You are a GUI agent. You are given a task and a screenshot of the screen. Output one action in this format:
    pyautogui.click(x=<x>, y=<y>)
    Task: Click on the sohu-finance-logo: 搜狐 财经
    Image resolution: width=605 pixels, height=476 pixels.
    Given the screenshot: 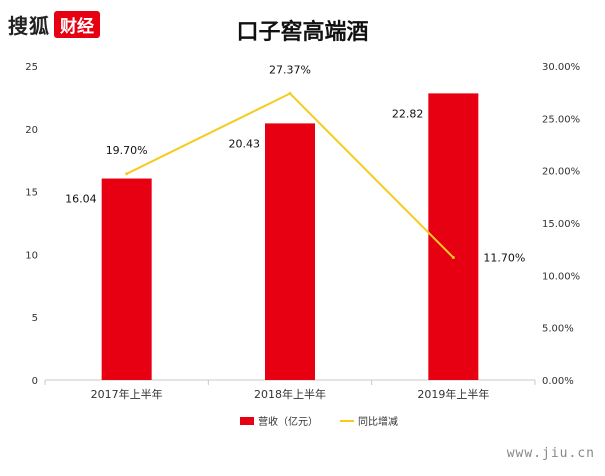 What is the action you would take?
    pyautogui.click(x=54, y=24)
    